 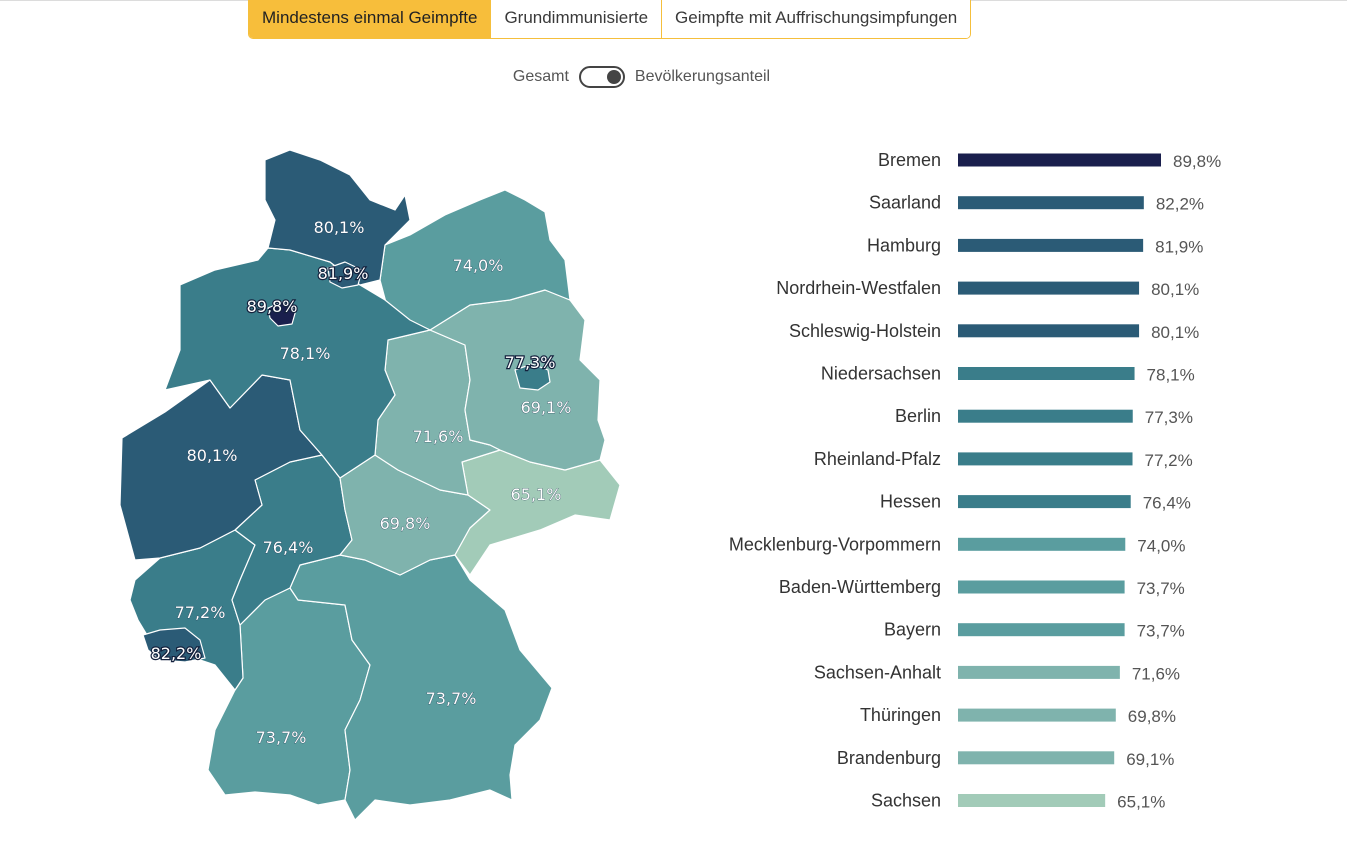 I want to click on toggle-knob, so click(x=613, y=77).